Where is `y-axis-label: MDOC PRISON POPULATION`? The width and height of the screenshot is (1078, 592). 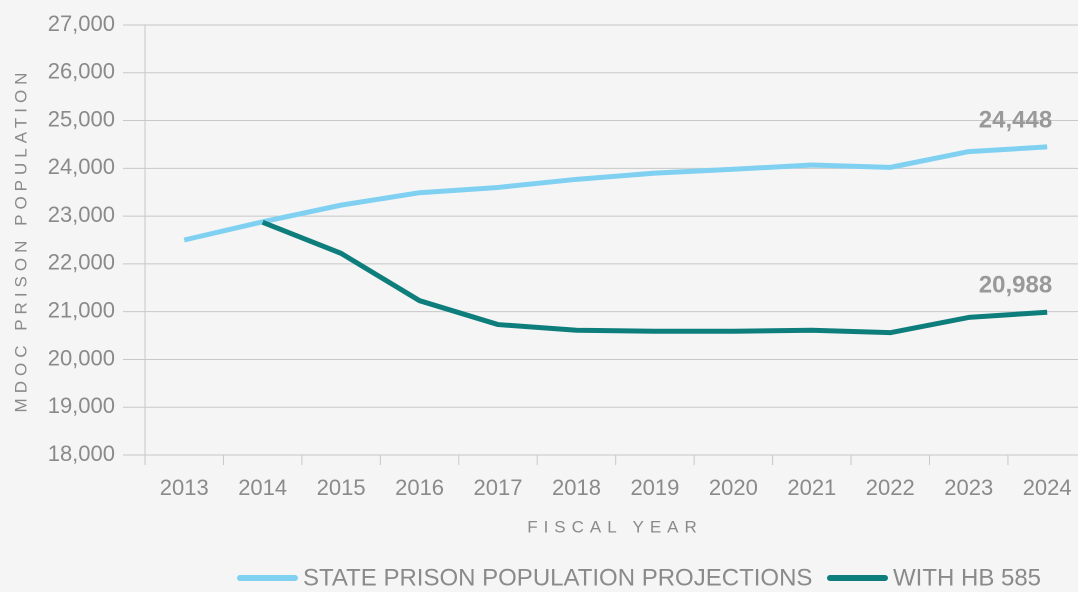
y-axis-label: MDOC PRISON POPULATION is located at coordinates (20, 240).